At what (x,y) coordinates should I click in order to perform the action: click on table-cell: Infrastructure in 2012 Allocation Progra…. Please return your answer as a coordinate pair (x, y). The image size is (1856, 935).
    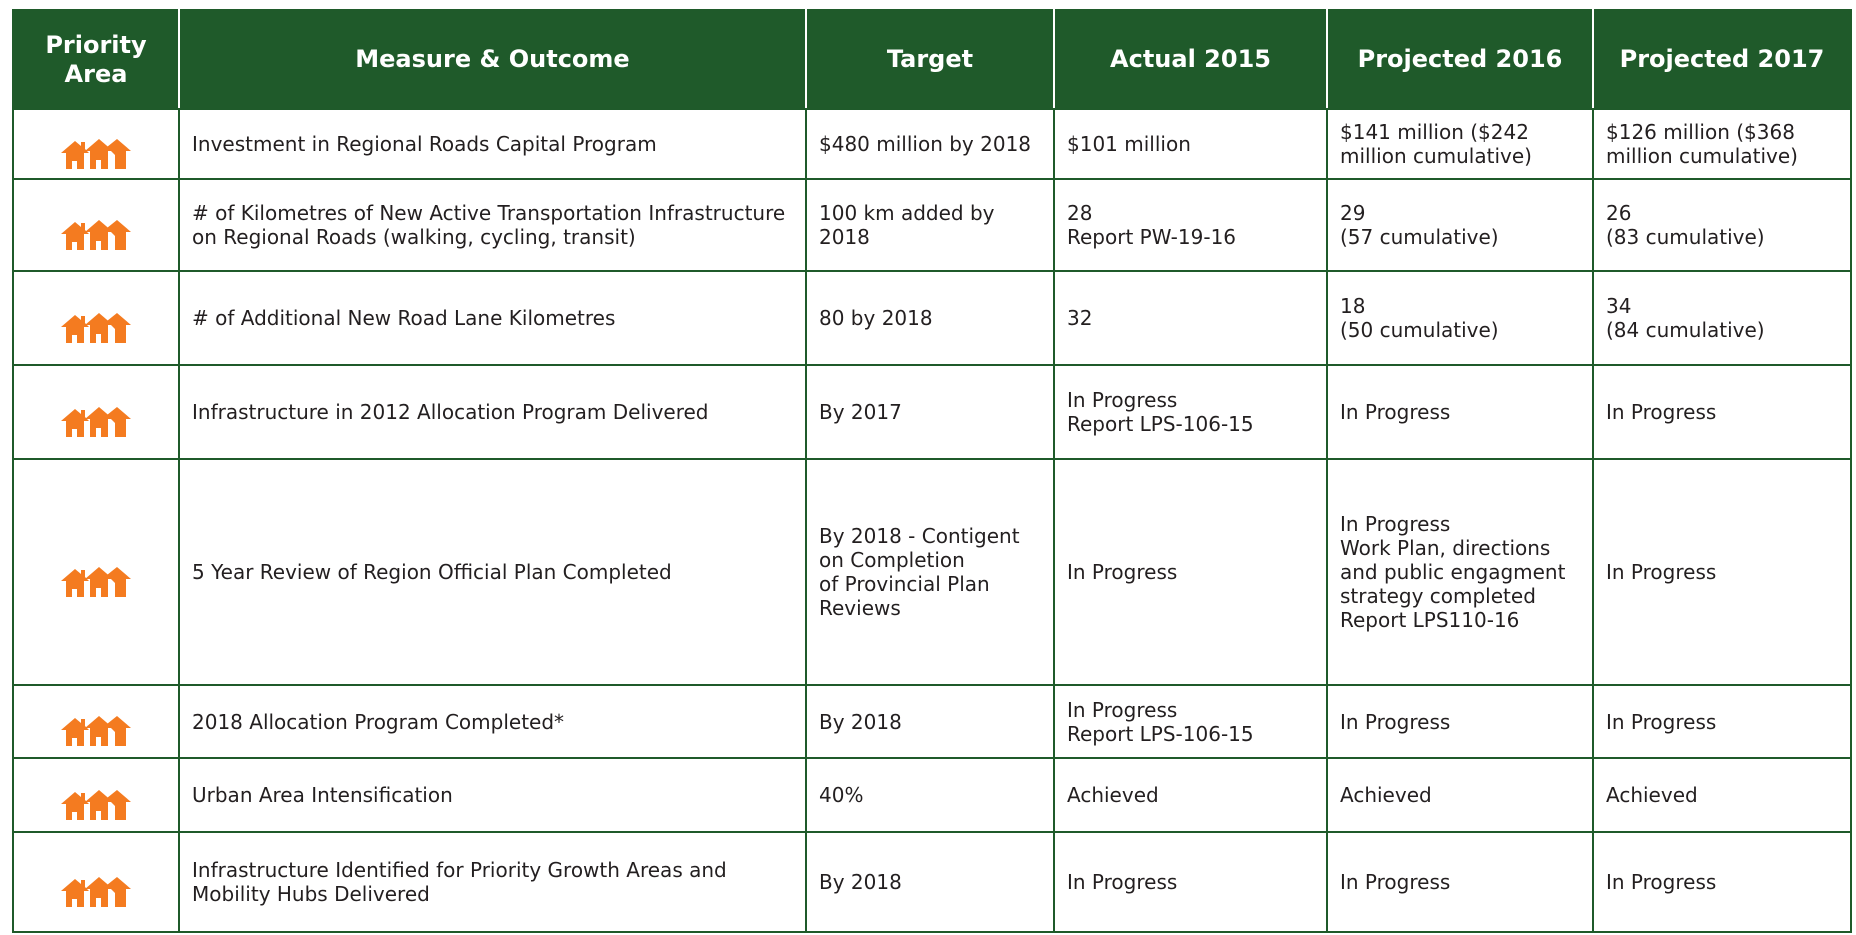
    Looking at the image, I should click on (492, 412).